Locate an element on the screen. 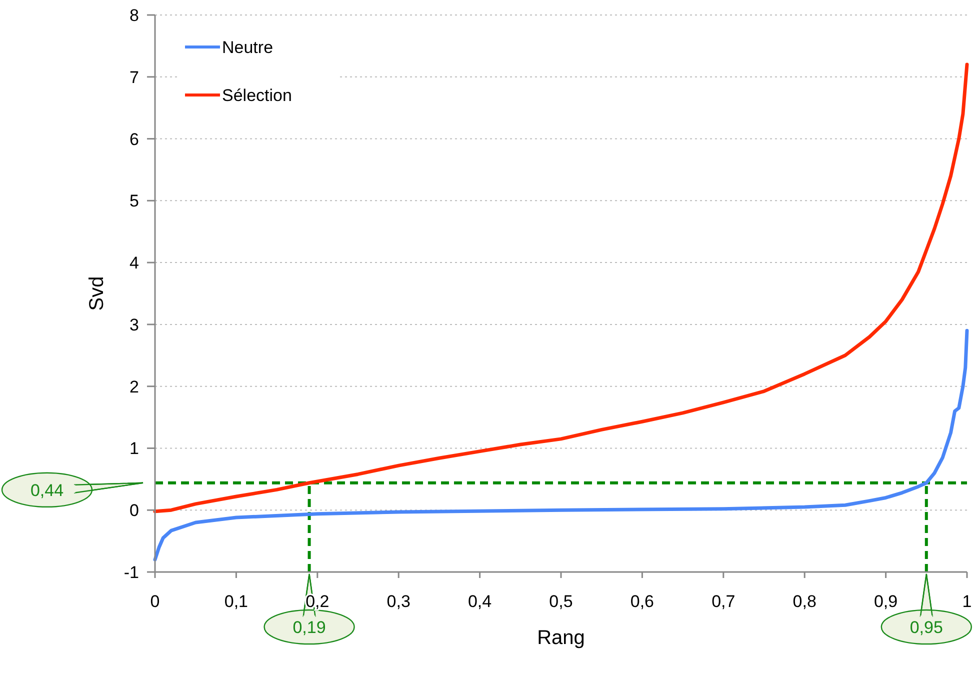 Image resolution: width=977 pixels, height=675 pixels. legend-label: Neutre is located at coordinates (248, 47).